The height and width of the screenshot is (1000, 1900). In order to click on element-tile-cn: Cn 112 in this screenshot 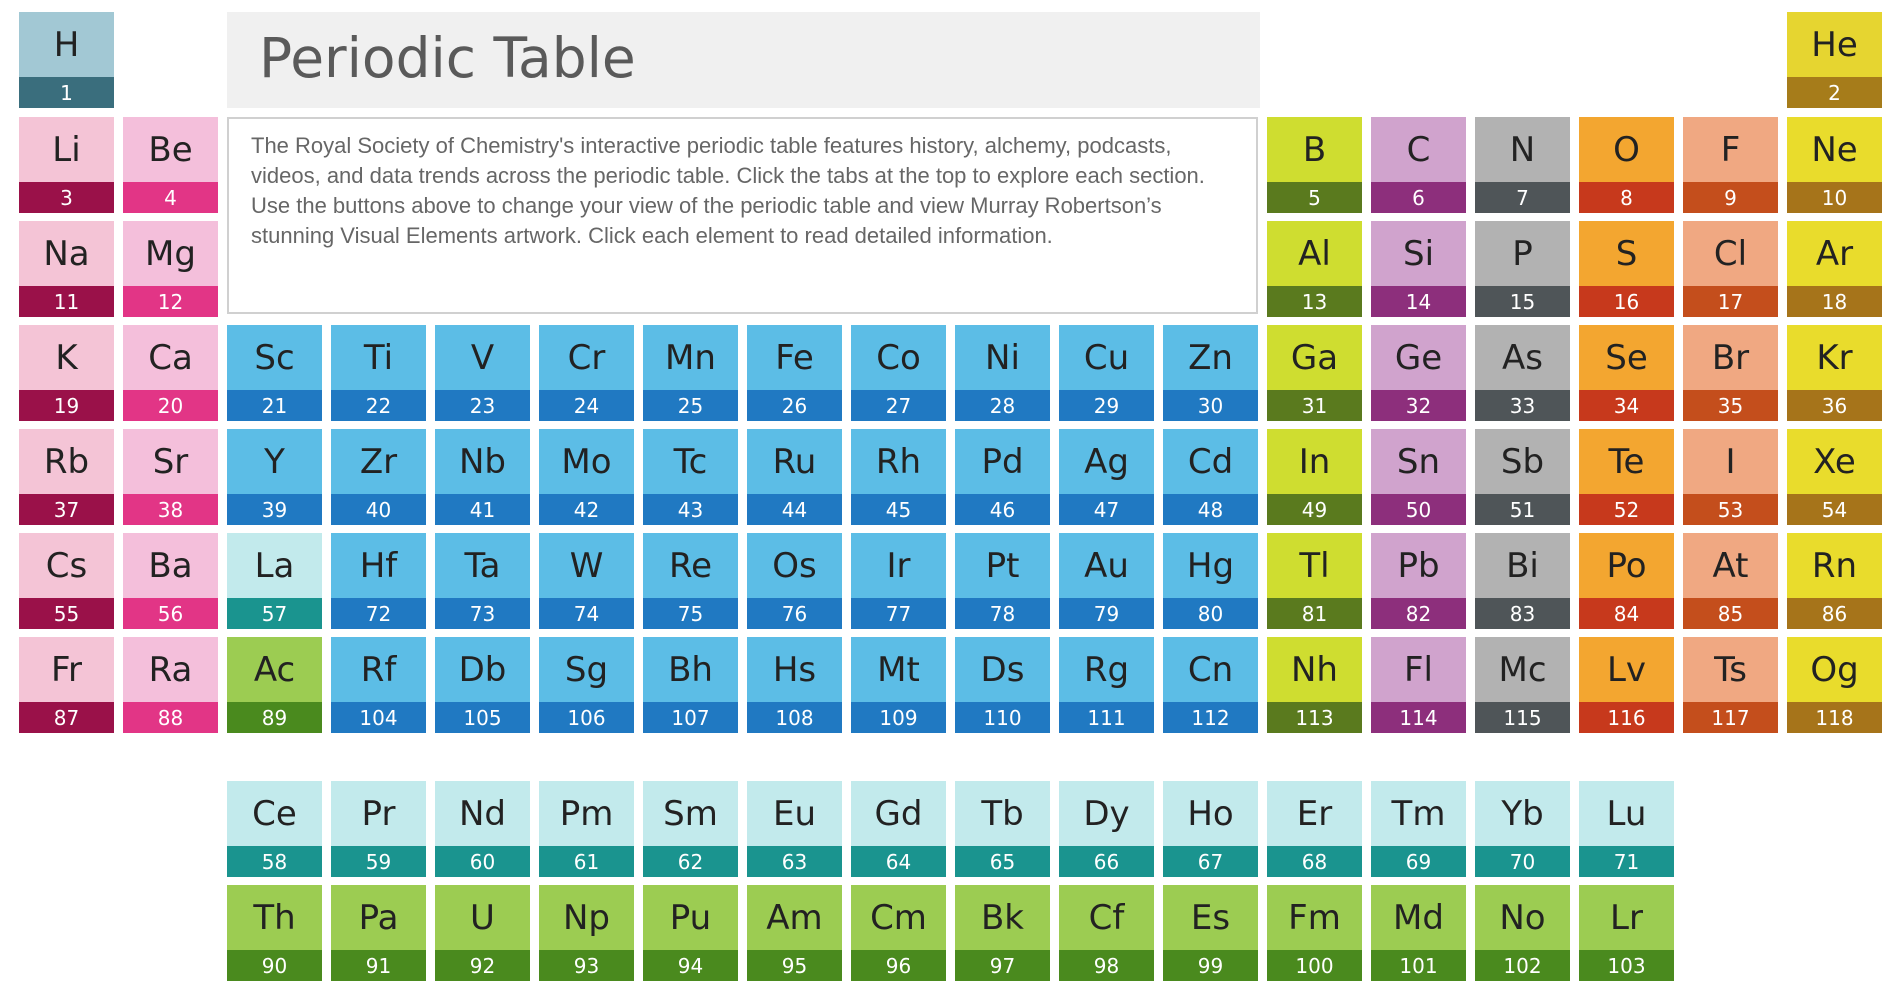, I will do `click(1210, 685)`.